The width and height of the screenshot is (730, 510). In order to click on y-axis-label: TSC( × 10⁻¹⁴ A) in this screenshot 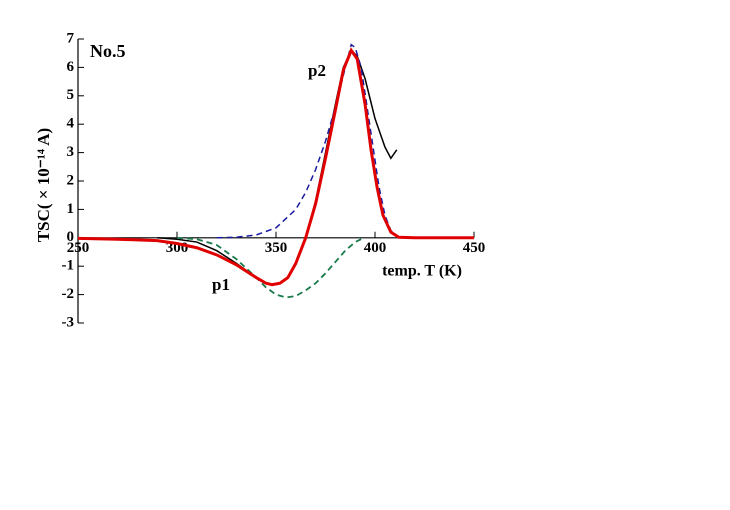, I will do `click(43, 185)`.